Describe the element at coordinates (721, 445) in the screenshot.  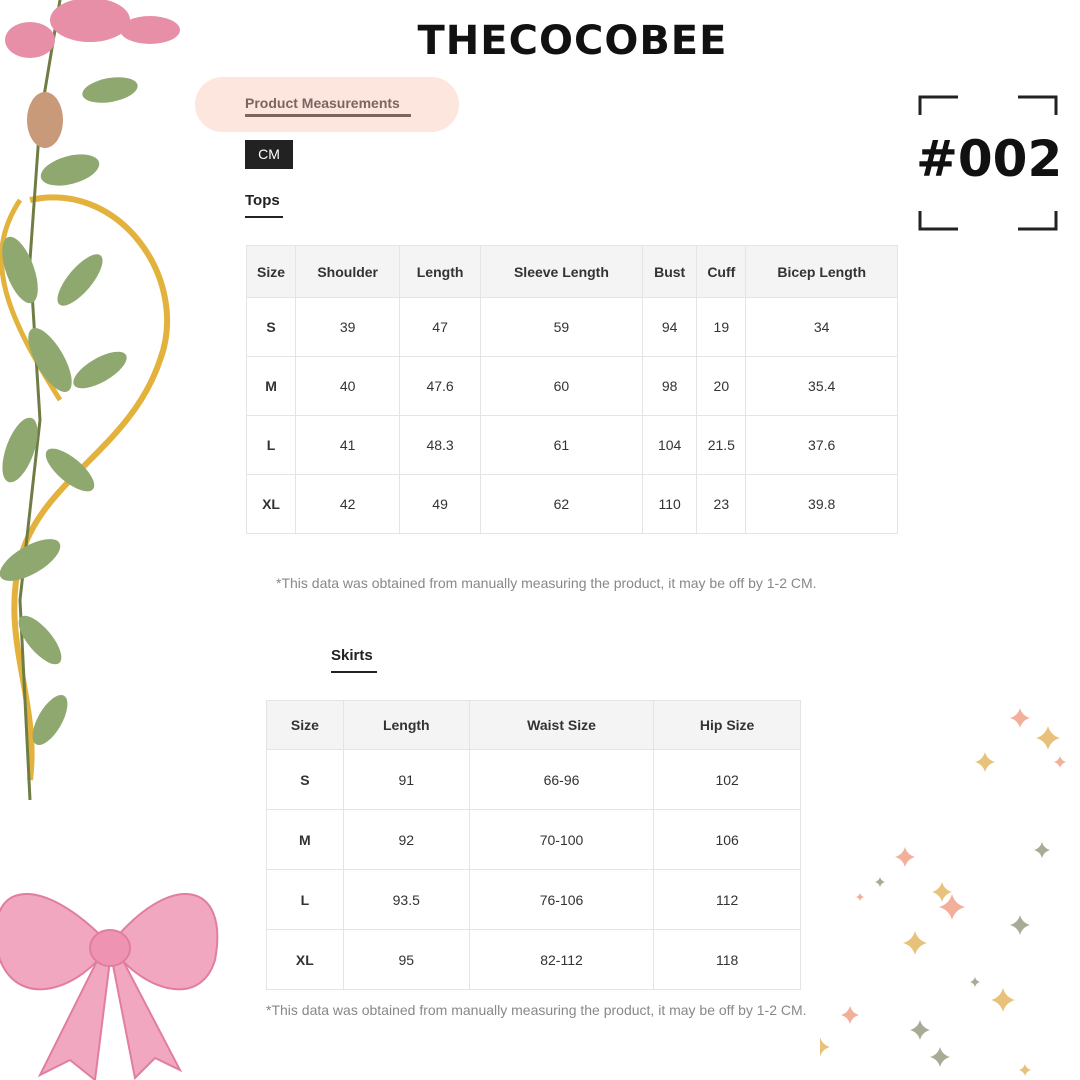
I see `value-cell: 21.5` at that location.